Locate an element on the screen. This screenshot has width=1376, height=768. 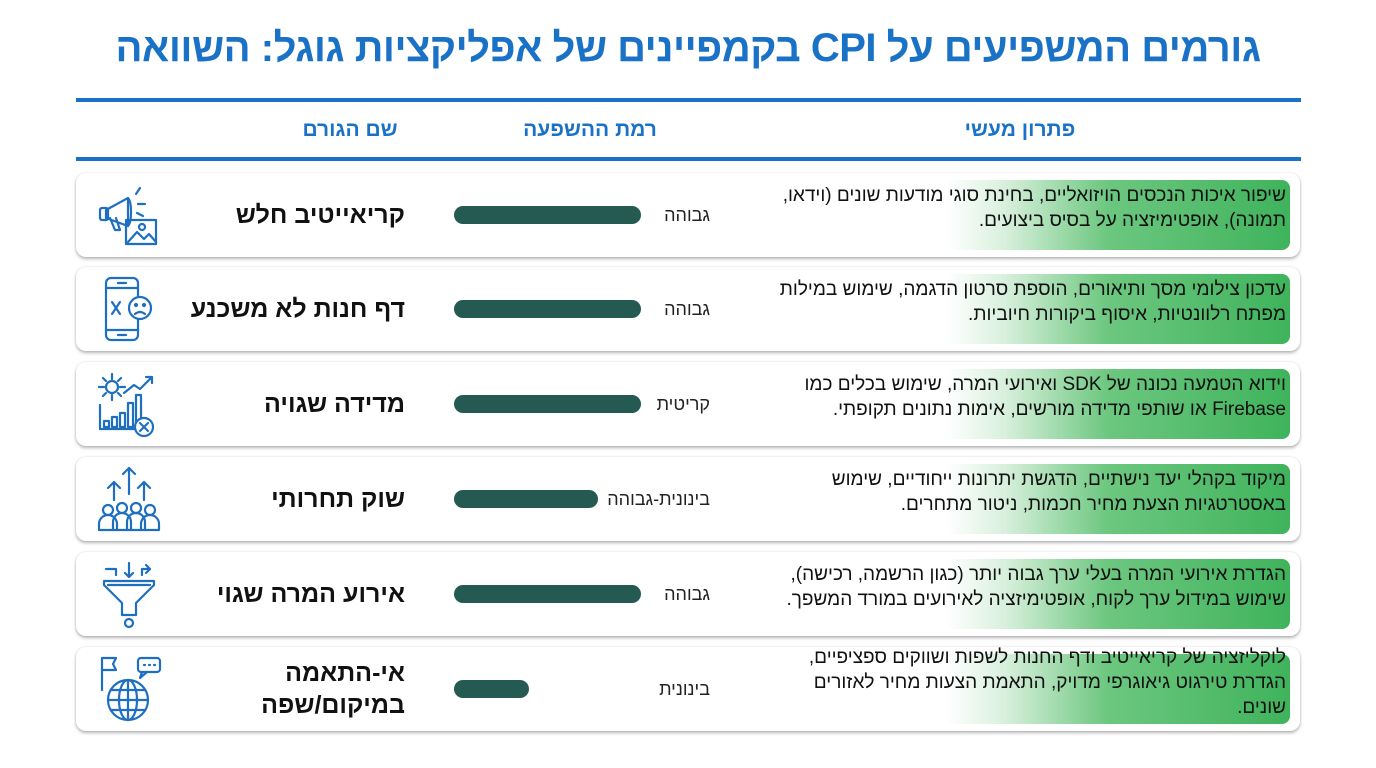
impact-level: בינונית is located at coordinates (684, 688).